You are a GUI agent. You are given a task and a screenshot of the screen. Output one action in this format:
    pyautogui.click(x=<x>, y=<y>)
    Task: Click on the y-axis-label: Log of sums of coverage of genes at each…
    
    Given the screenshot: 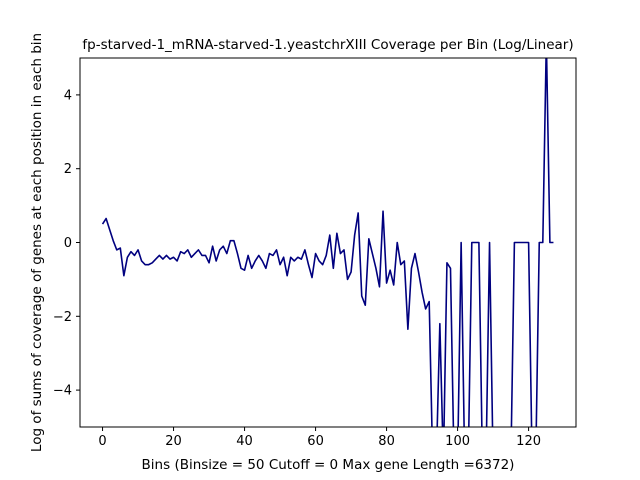 What is the action you would take?
    pyautogui.click(x=37, y=242)
    